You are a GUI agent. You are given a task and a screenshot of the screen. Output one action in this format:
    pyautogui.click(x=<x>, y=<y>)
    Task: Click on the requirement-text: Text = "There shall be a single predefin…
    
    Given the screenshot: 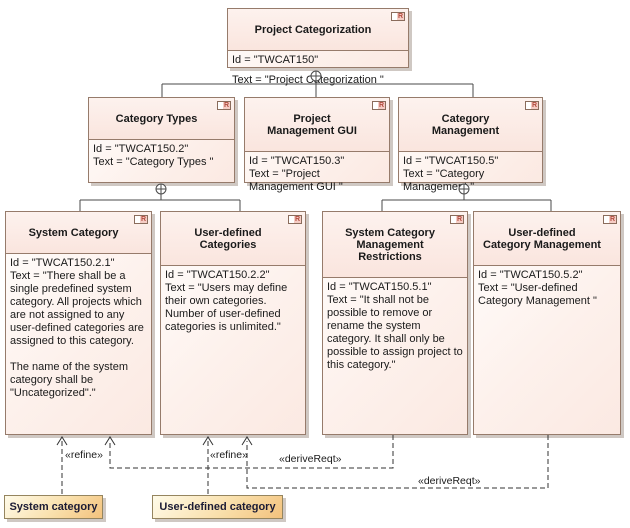 What is the action you would take?
    pyautogui.click(x=77, y=334)
    